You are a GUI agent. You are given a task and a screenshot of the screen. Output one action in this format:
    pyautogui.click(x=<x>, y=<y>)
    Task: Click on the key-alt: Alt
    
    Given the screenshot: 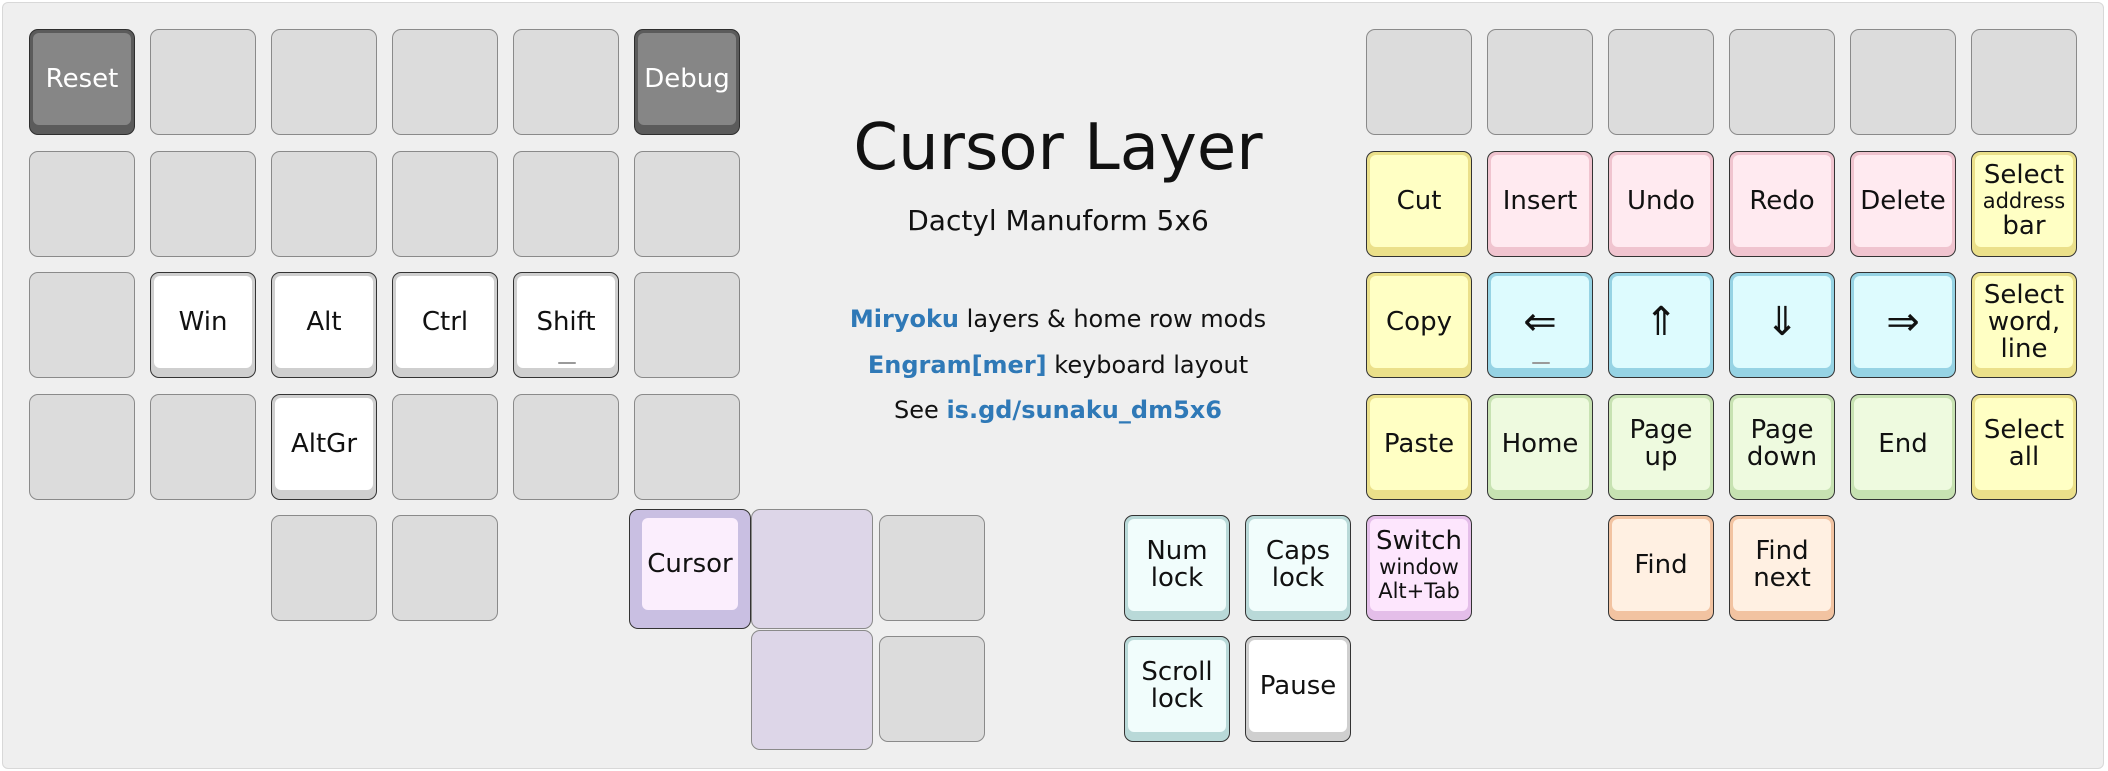 What is the action you would take?
    pyautogui.click(x=324, y=325)
    